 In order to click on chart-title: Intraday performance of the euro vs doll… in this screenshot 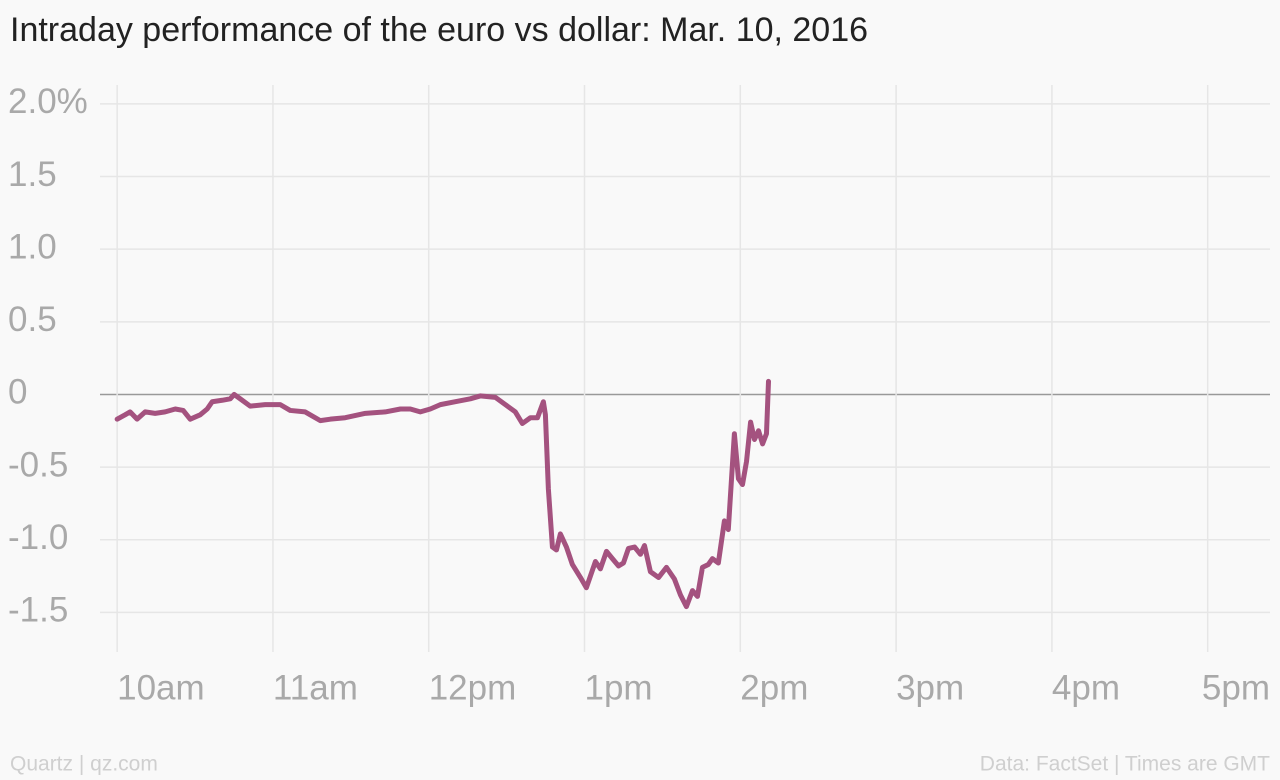, I will do `click(439, 30)`.